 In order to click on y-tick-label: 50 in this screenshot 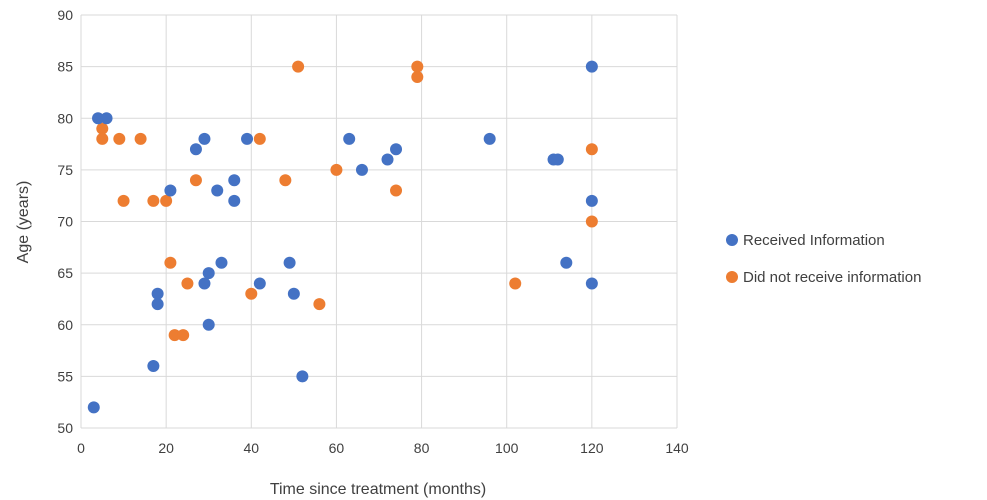, I will do `click(65, 428)`.